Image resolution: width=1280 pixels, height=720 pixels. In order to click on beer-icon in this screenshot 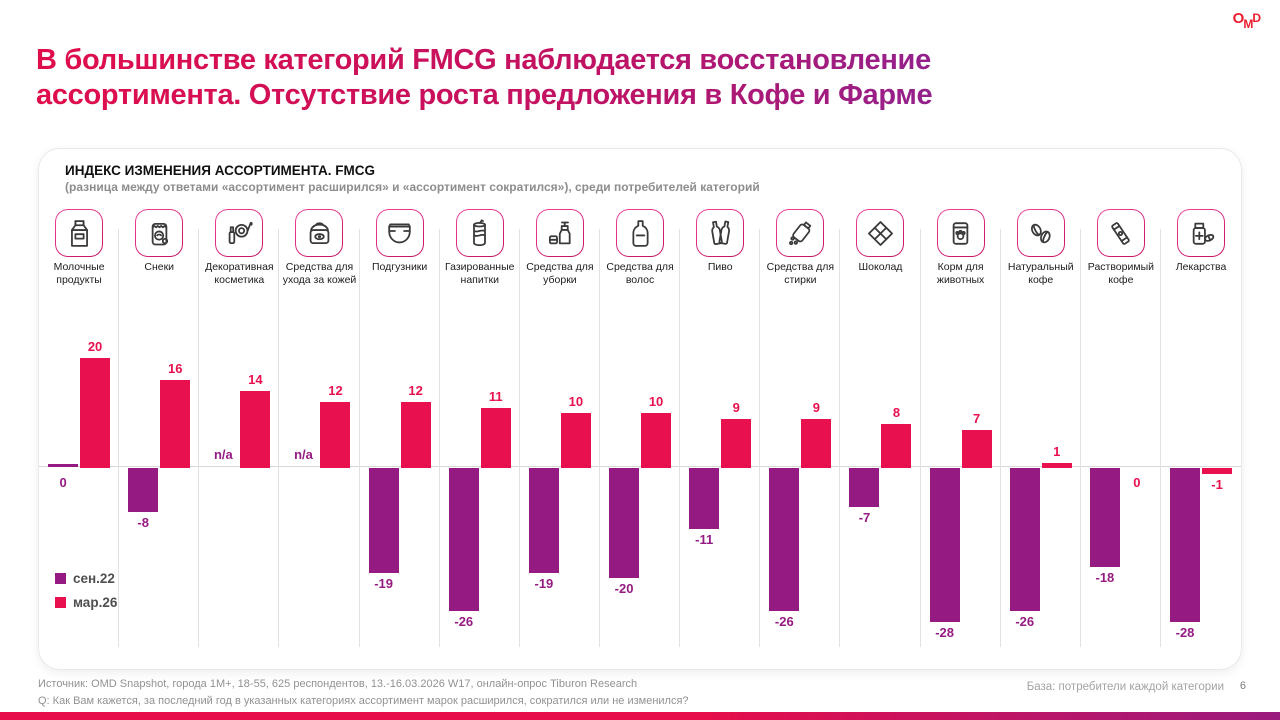, I will do `click(720, 233)`.